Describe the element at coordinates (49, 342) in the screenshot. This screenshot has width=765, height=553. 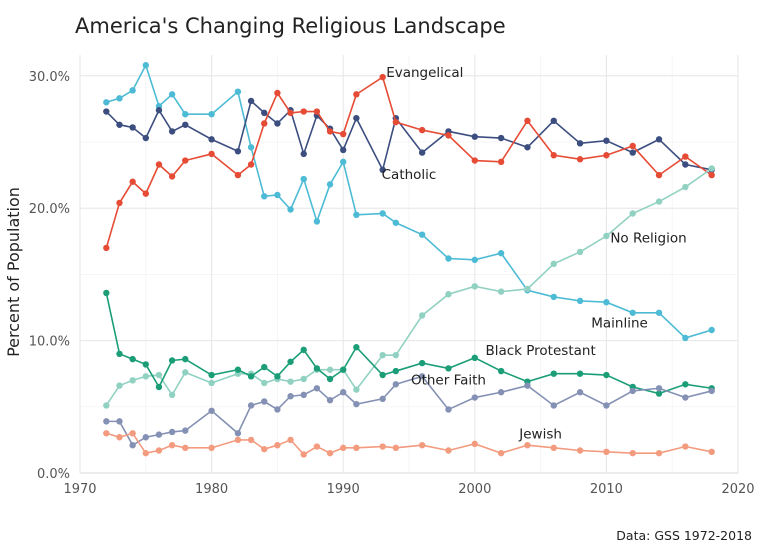
I see `y-tick-label: 10.0%` at that location.